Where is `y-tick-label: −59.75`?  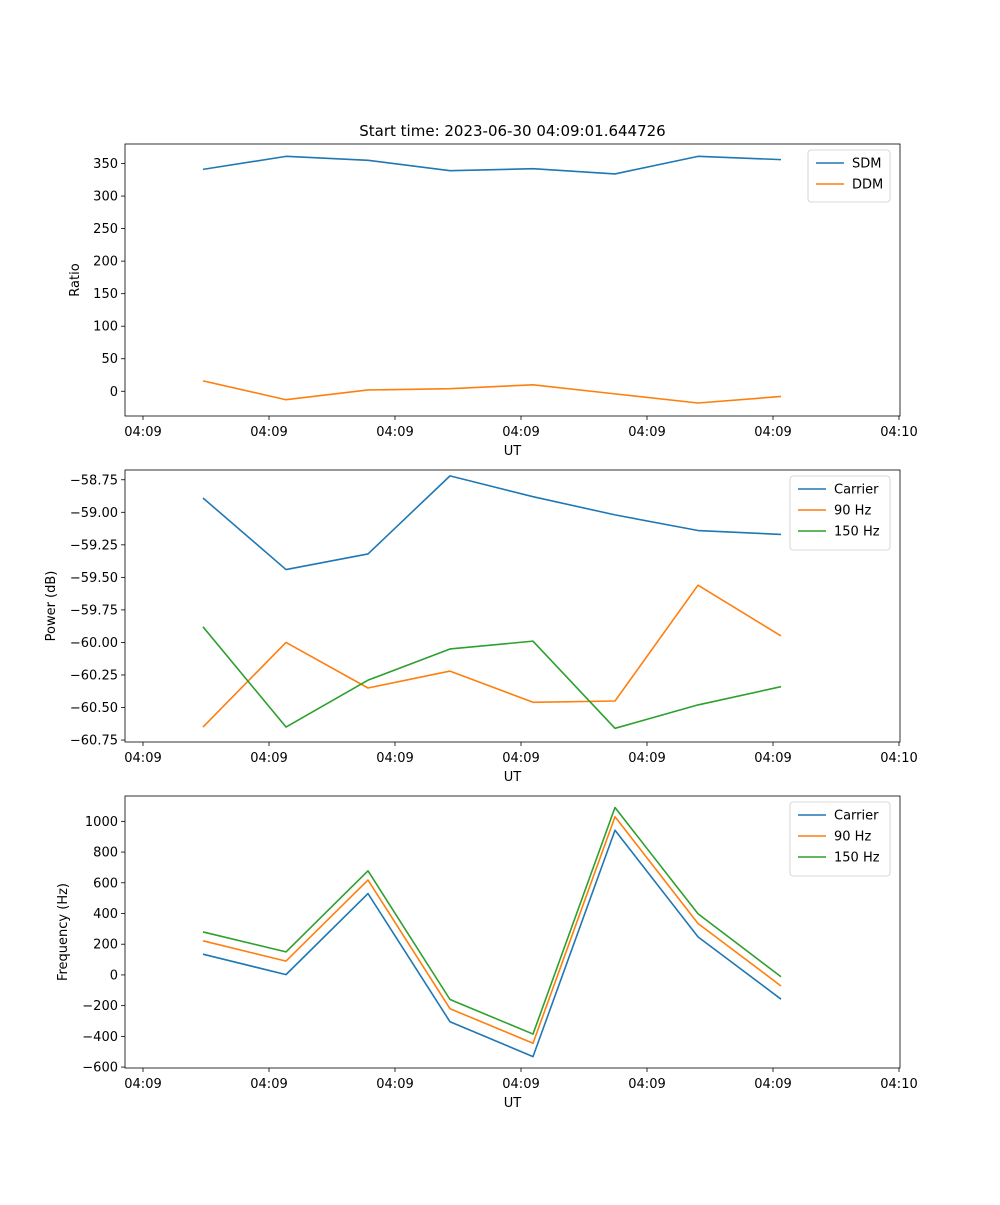 y-tick-label: −59.75 is located at coordinates (94, 610).